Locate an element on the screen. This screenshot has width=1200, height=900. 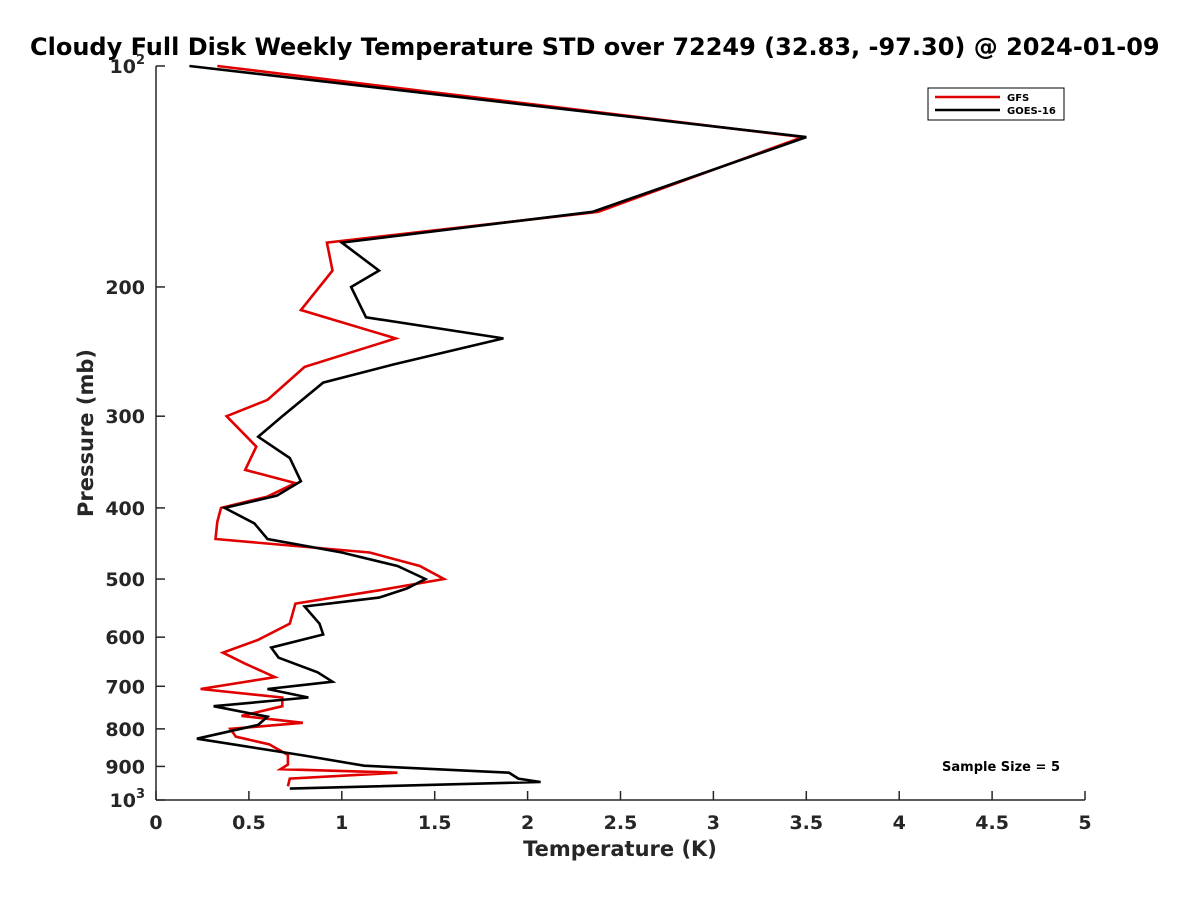
y-tick-label: 10³ is located at coordinates (128, 799).